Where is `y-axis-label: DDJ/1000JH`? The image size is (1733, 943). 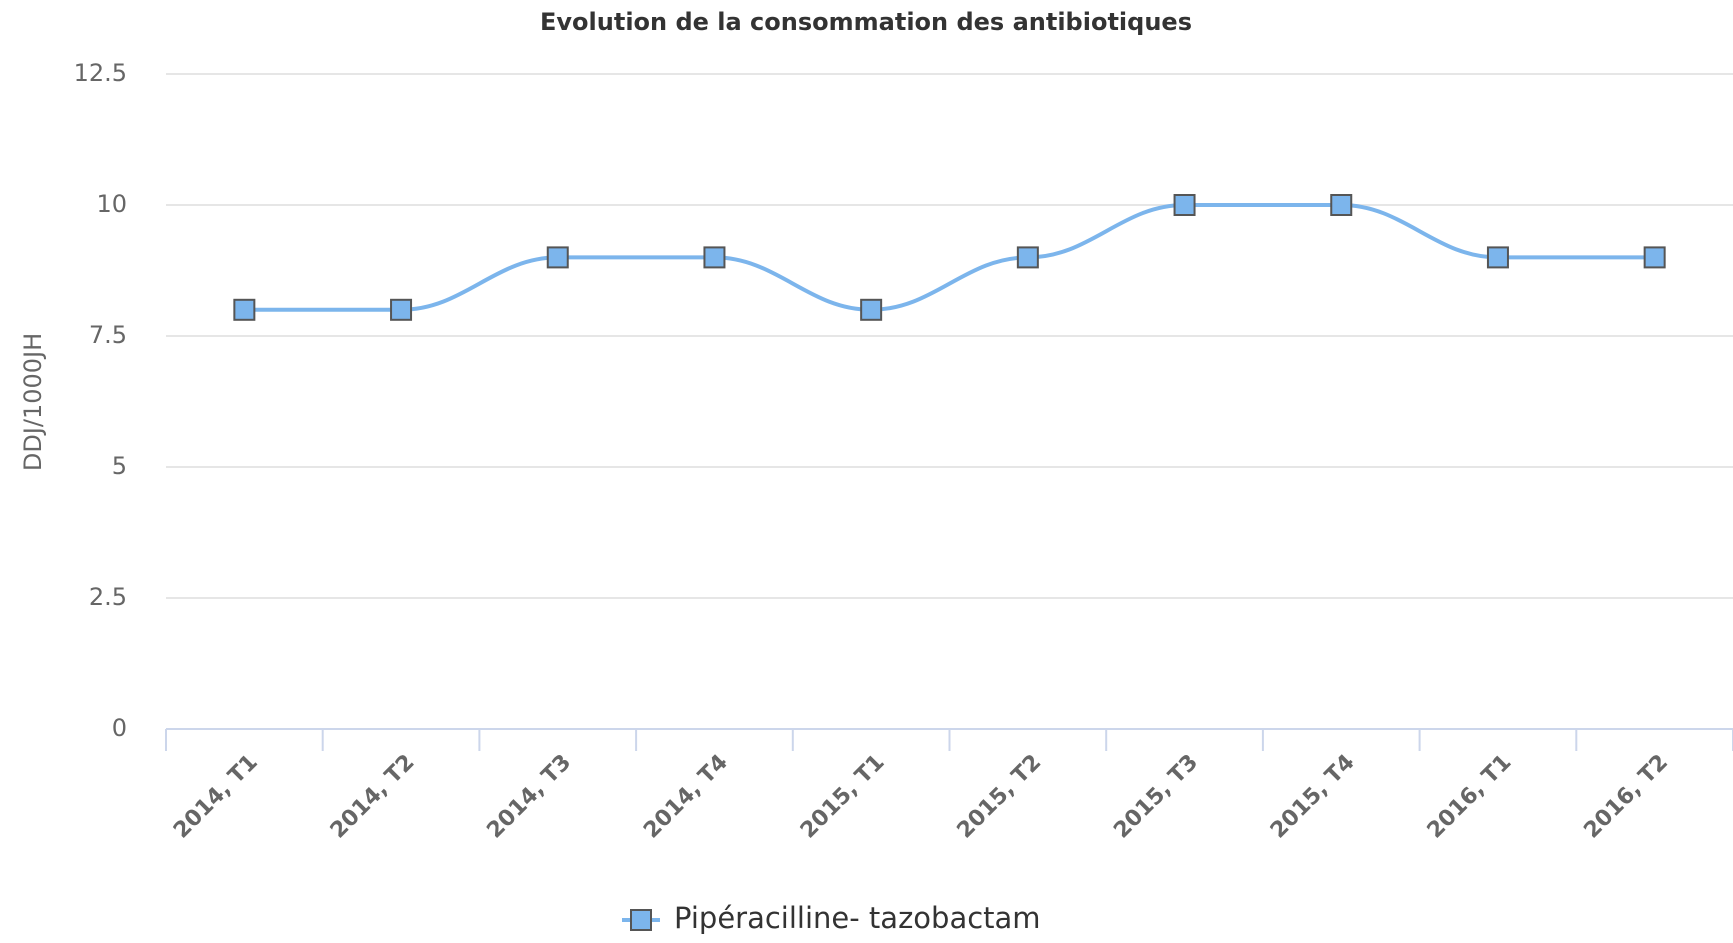 y-axis-label: DDJ/1000JH is located at coordinates (33, 402).